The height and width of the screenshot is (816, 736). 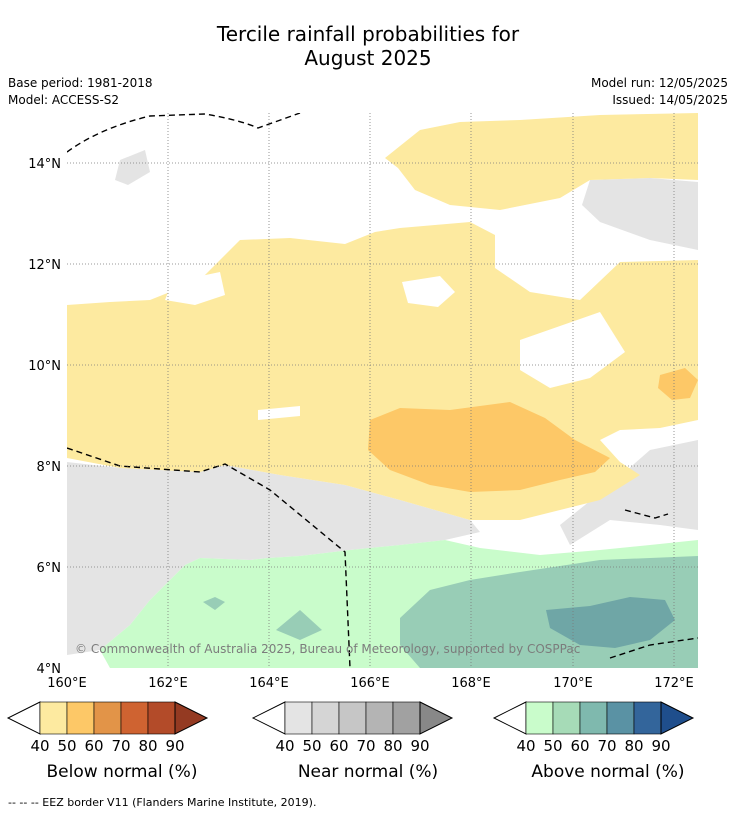 I want to click on colorbar-near-tick: 50, so click(x=311, y=746).